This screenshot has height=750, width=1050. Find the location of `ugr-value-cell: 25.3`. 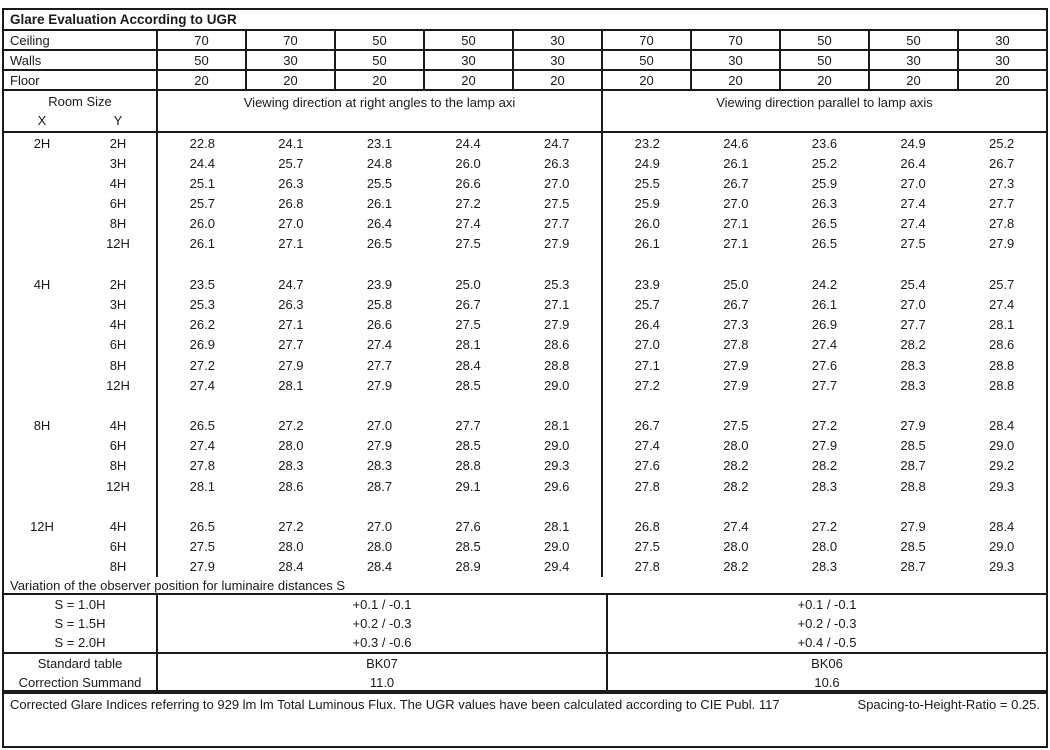

ugr-value-cell: 25.3 is located at coordinates (201, 304).